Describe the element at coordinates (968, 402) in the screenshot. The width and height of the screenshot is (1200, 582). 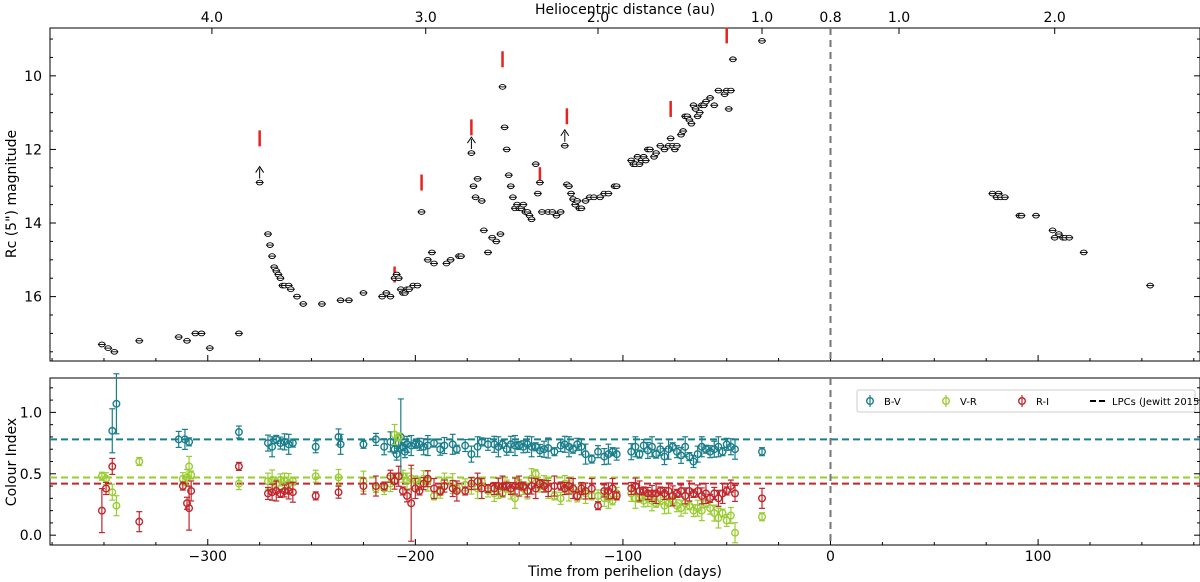
I see `legend-label: V-R` at that location.